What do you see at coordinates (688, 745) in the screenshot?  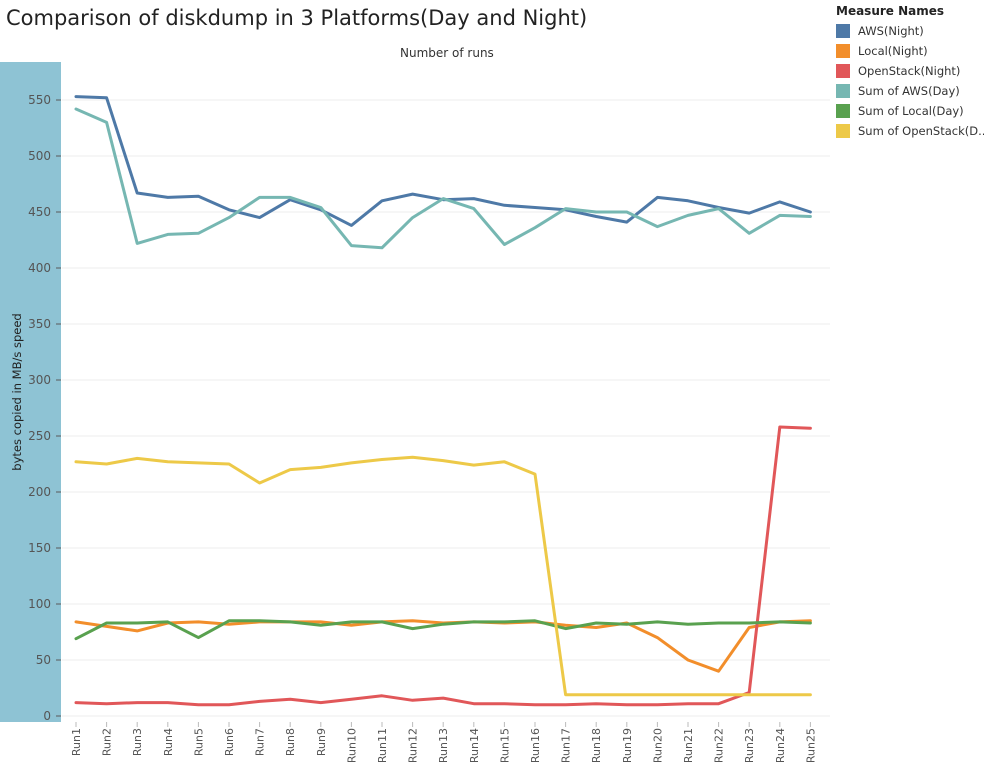 I see `x-tick-label: Run21` at bounding box center [688, 745].